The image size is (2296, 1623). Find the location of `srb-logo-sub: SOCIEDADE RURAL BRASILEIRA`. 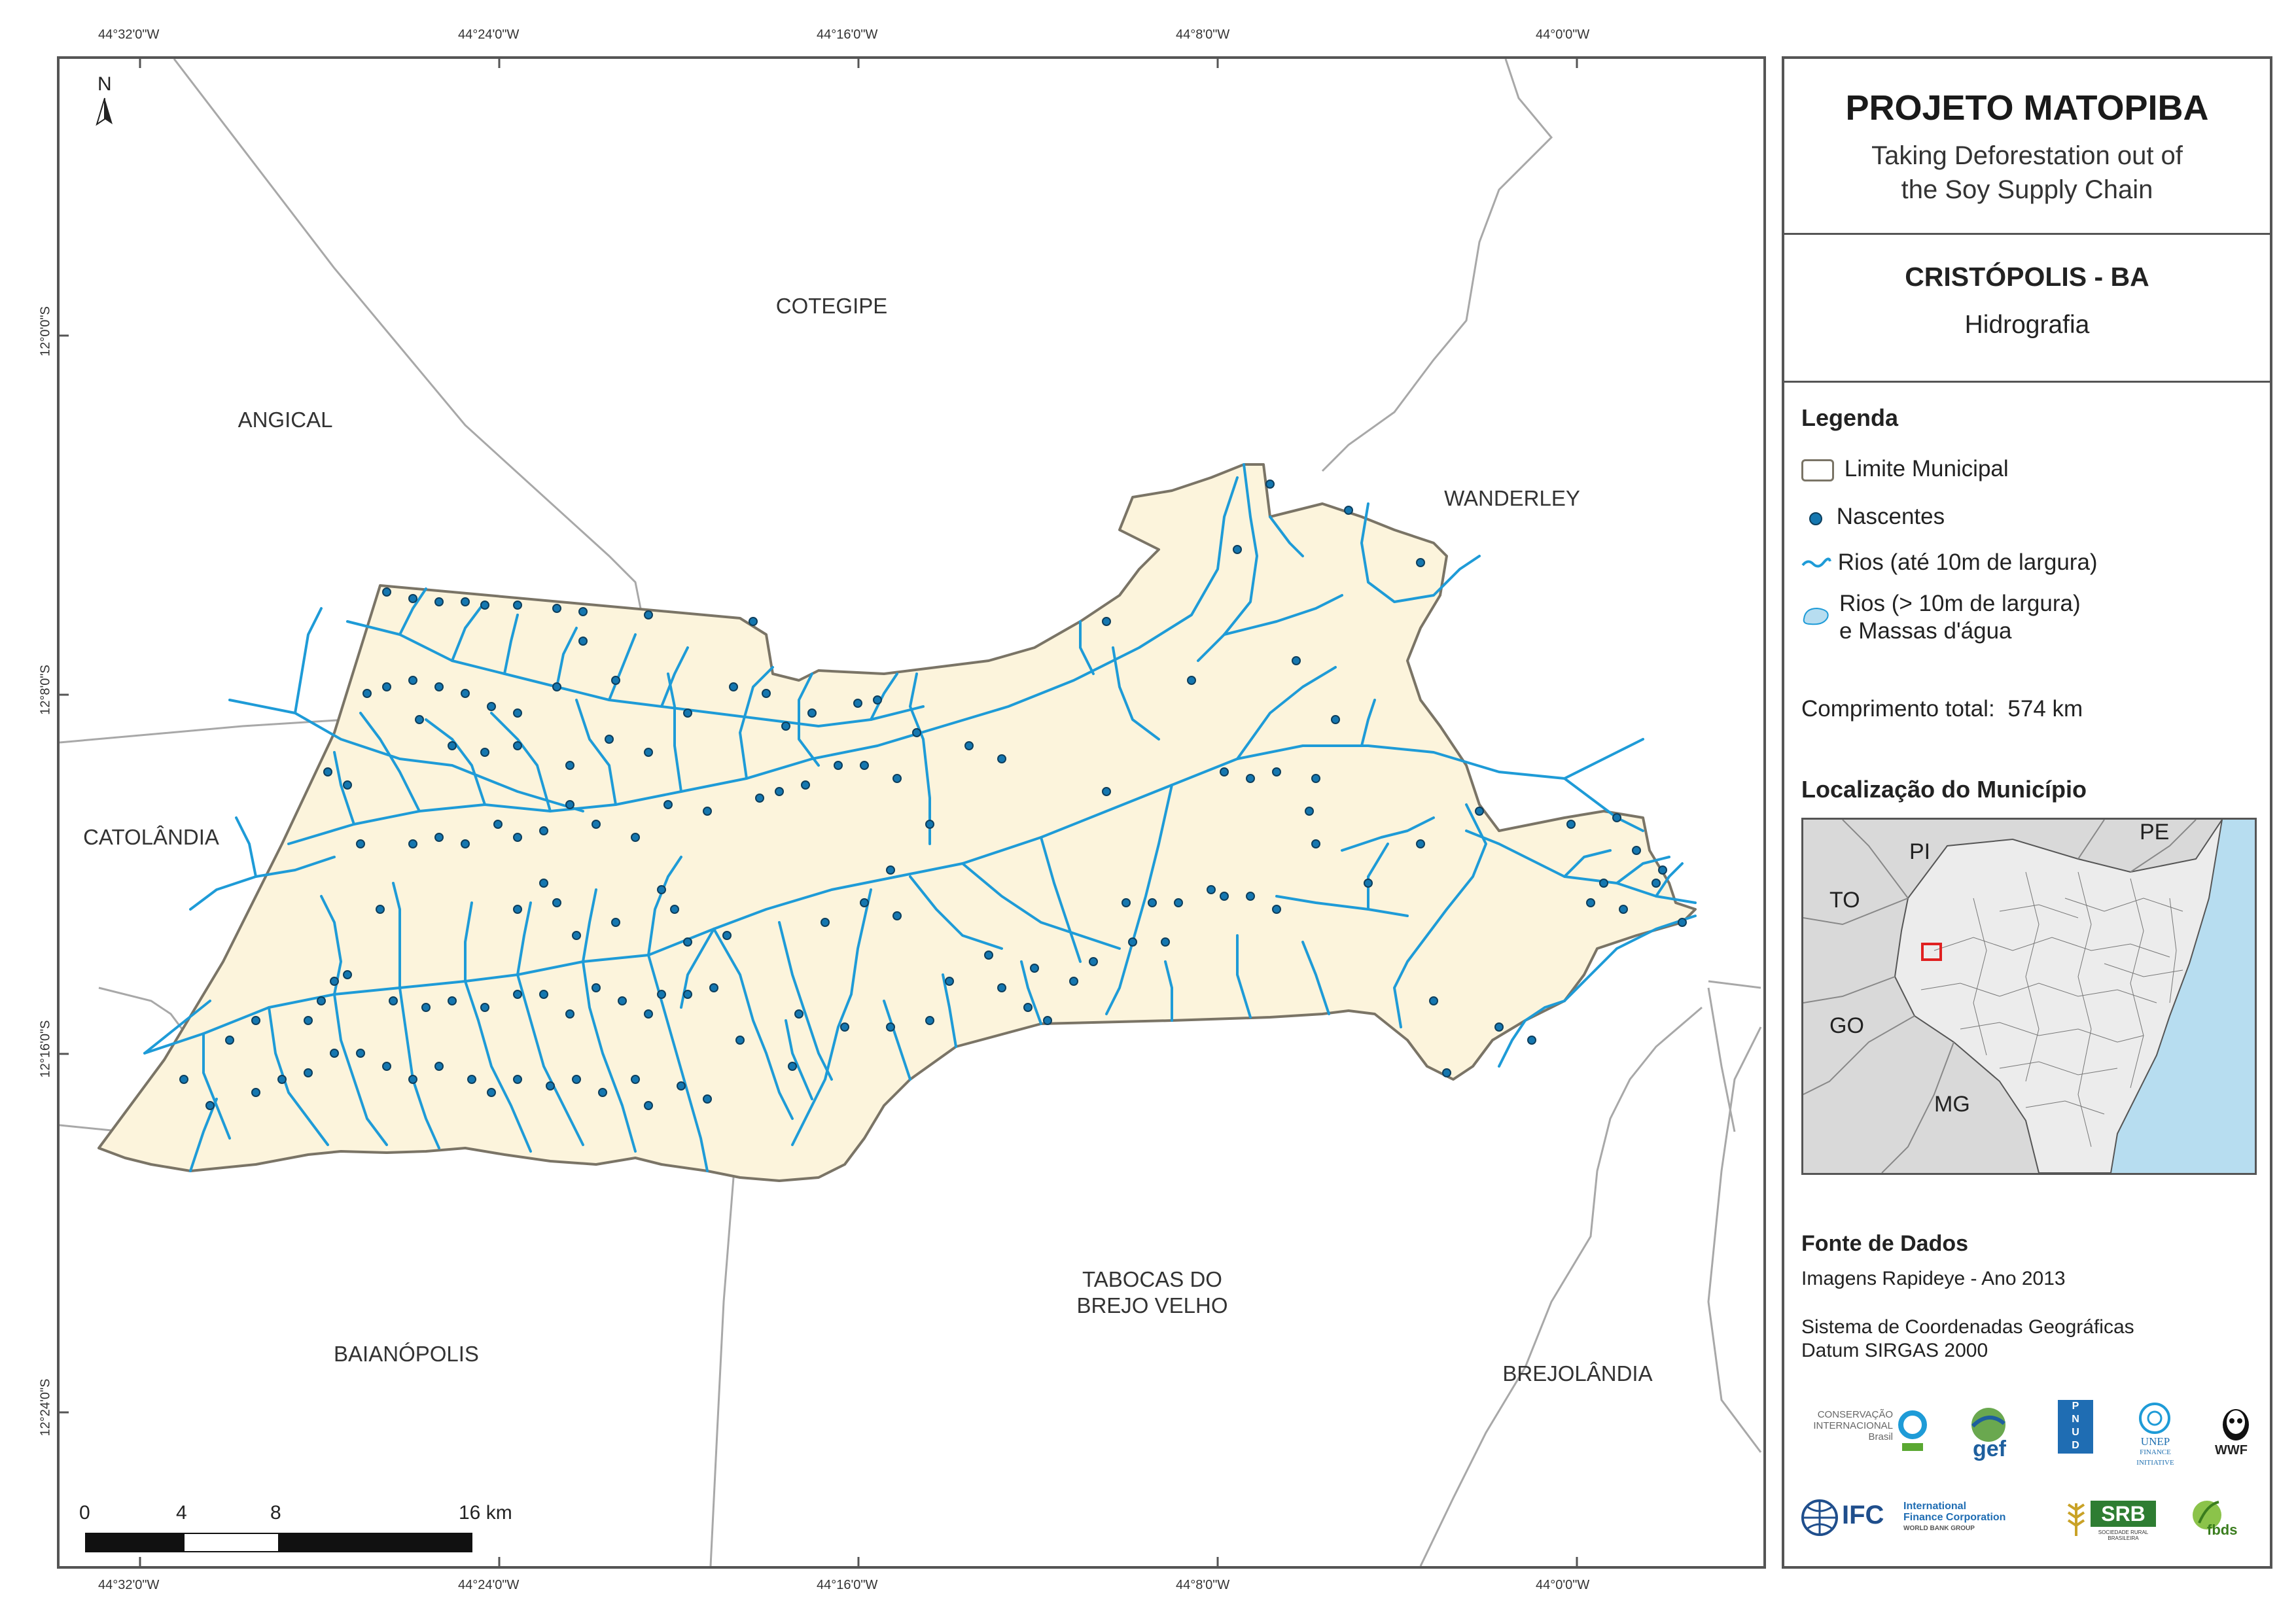

srb-logo-sub: SOCIEDADE RURAL BRASILEIRA is located at coordinates (2123, 1535).